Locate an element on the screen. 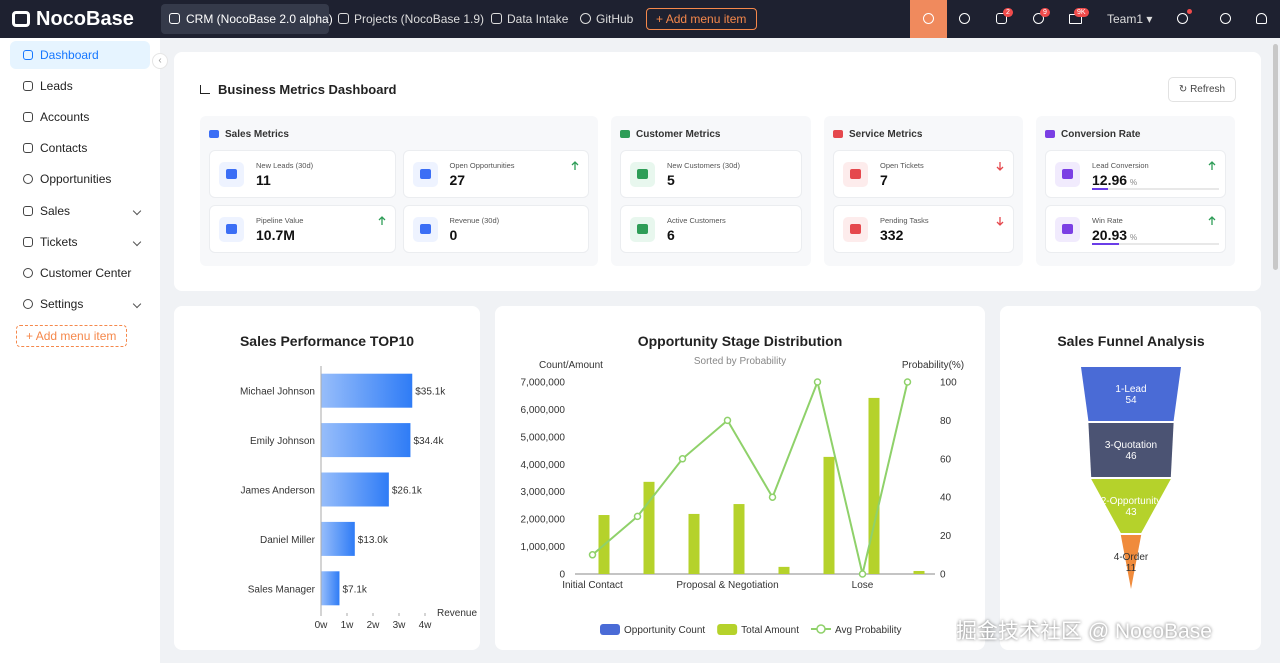 This screenshot has height=663, width=1280. menu-item: Contacts is located at coordinates (80, 148).